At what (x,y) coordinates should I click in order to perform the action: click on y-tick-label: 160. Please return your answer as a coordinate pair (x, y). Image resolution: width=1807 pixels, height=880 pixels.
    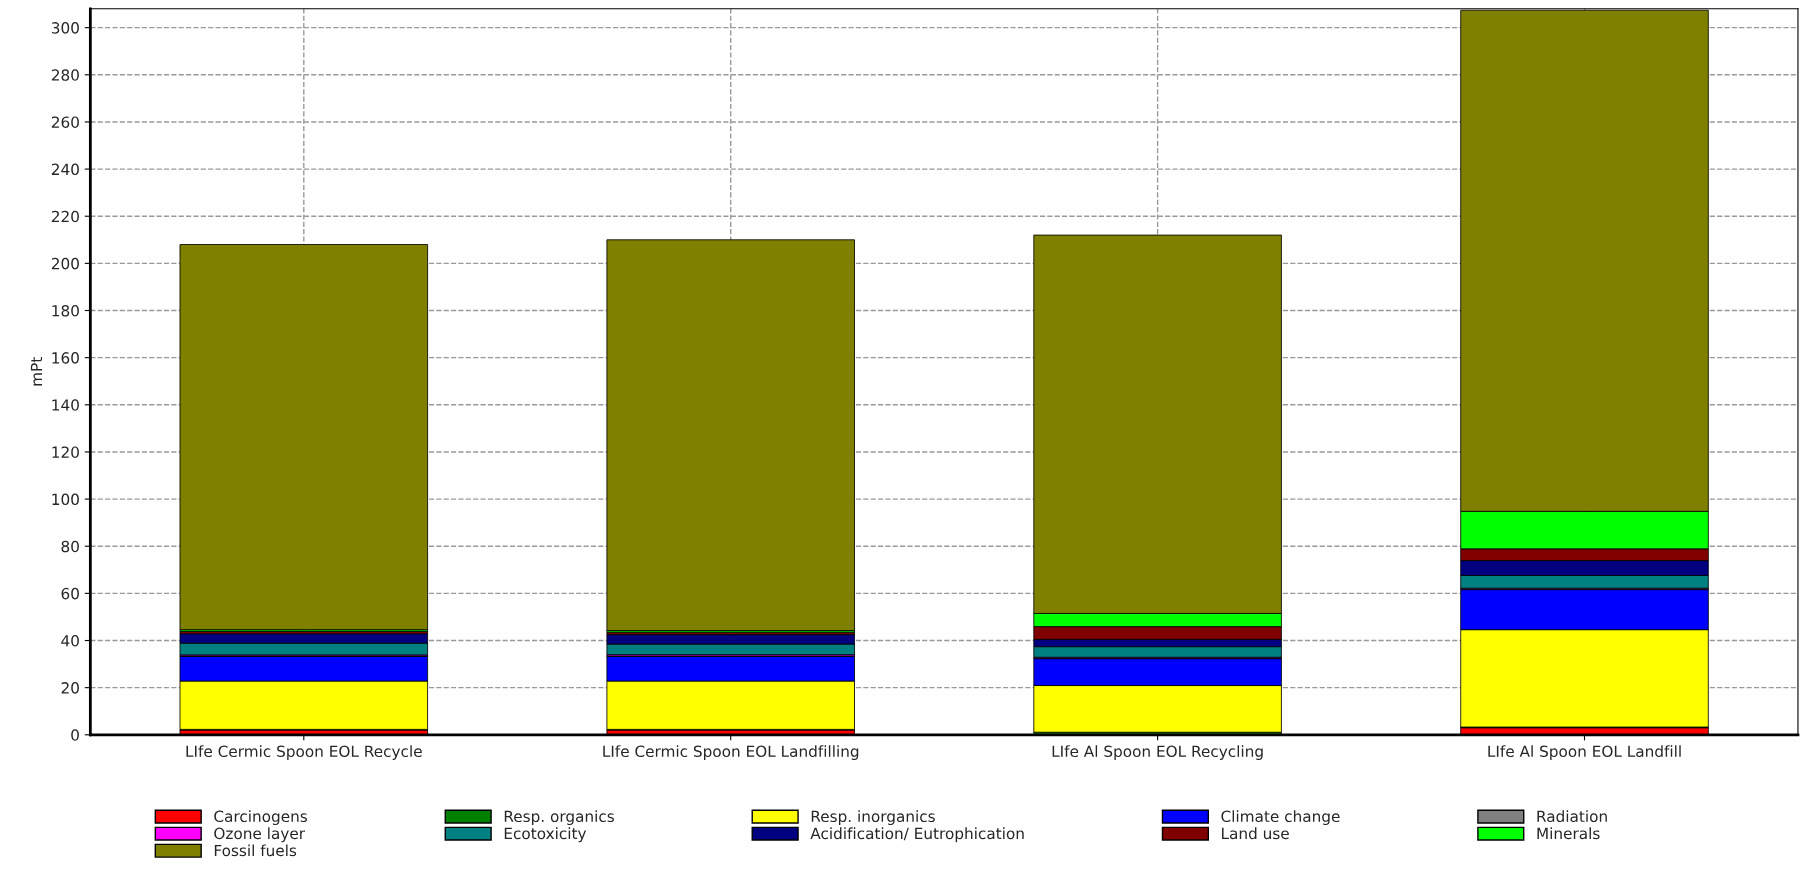
    Looking at the image, I should click on (65, 358).